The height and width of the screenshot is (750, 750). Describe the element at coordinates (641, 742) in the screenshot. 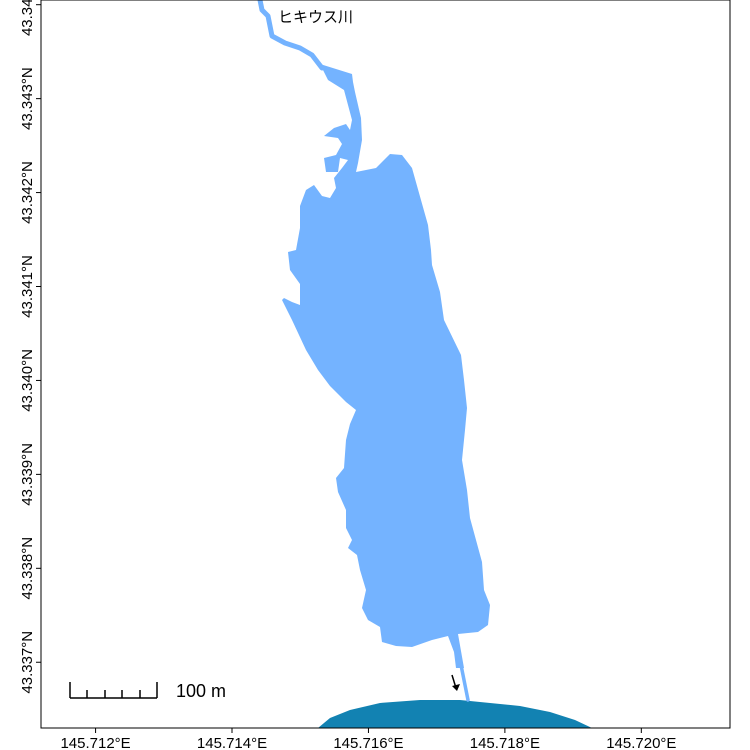

I see `x-tick-label-4: 145.720°E` at that location.